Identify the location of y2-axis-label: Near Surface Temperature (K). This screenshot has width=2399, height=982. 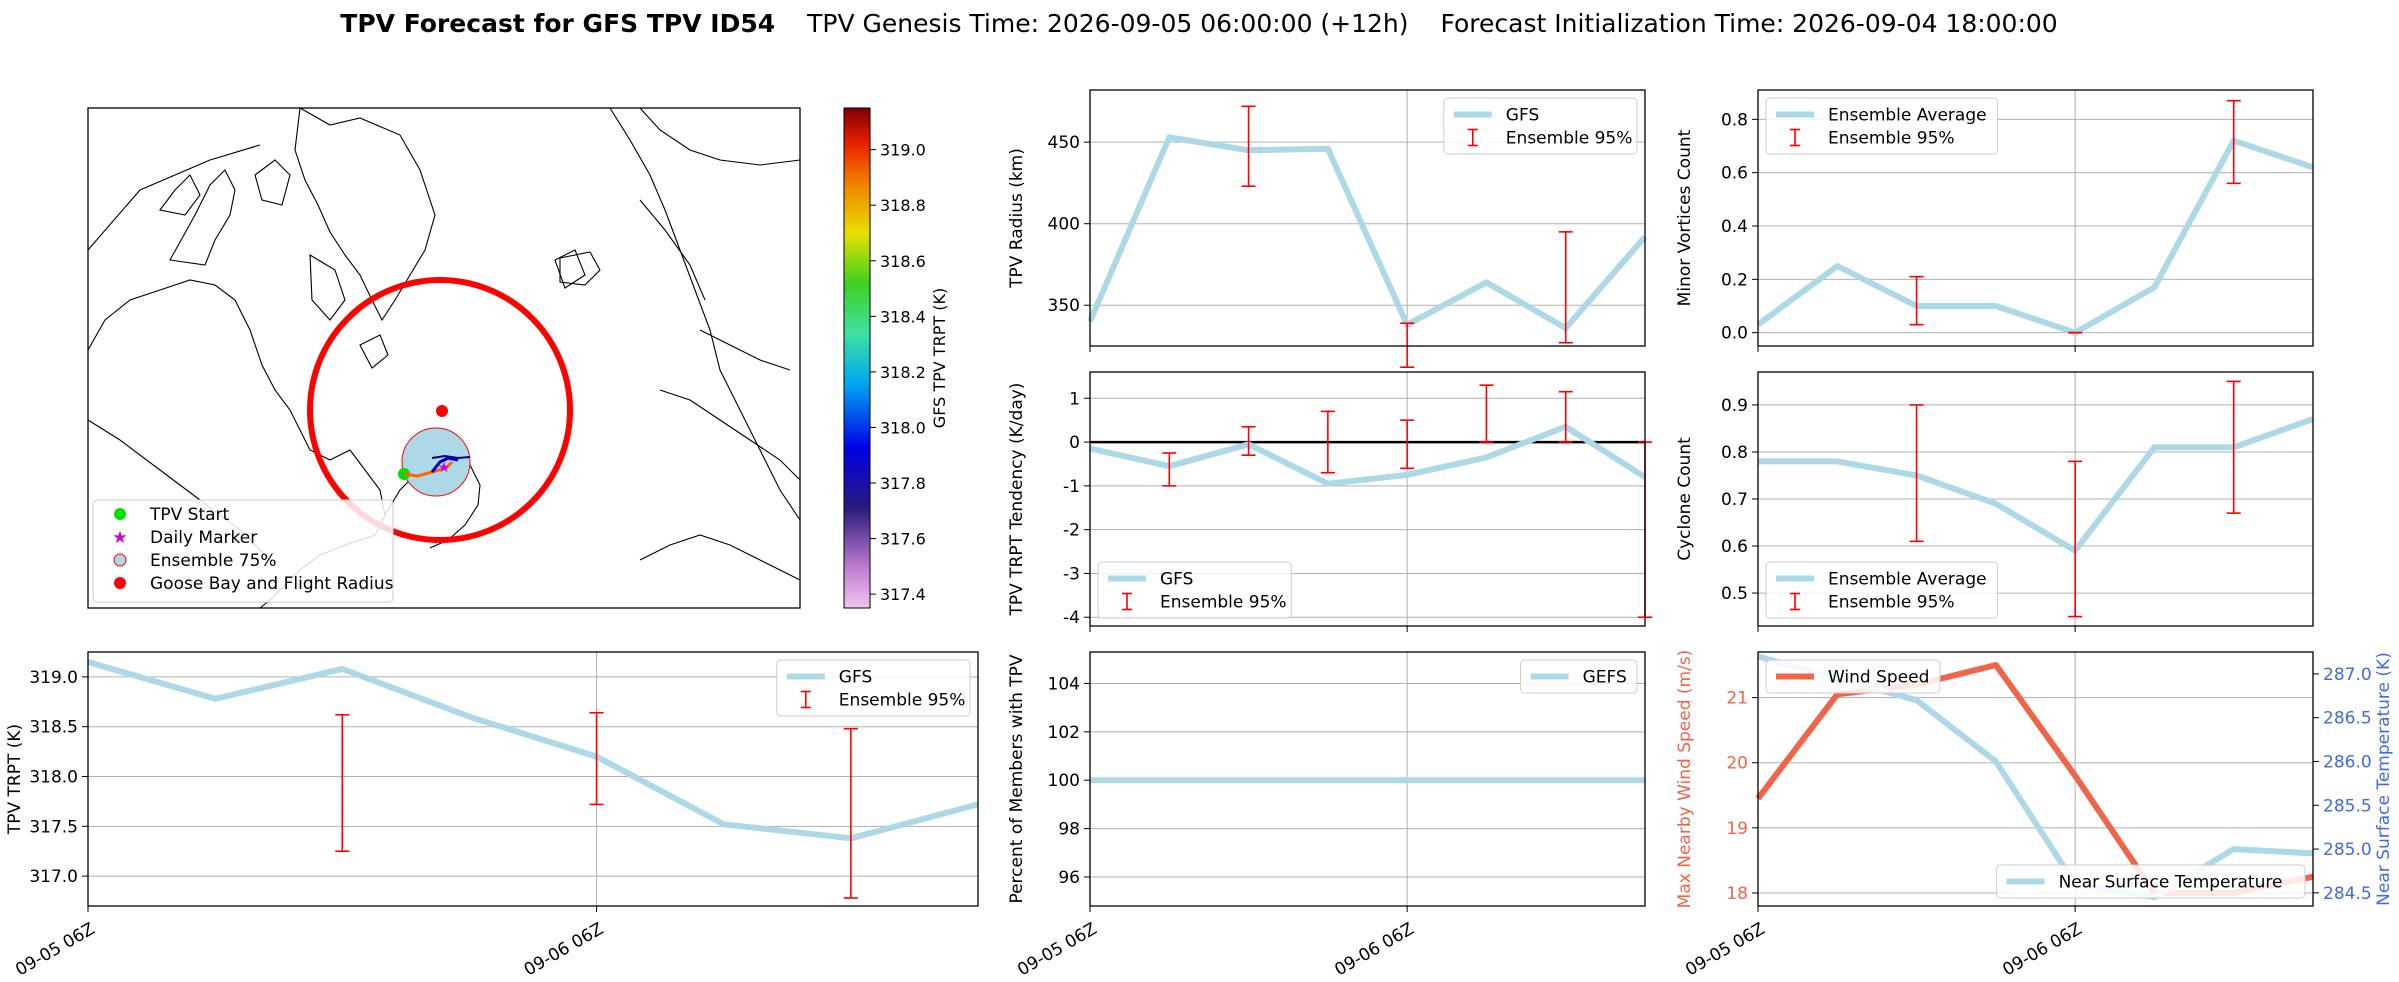
(2384, 779).